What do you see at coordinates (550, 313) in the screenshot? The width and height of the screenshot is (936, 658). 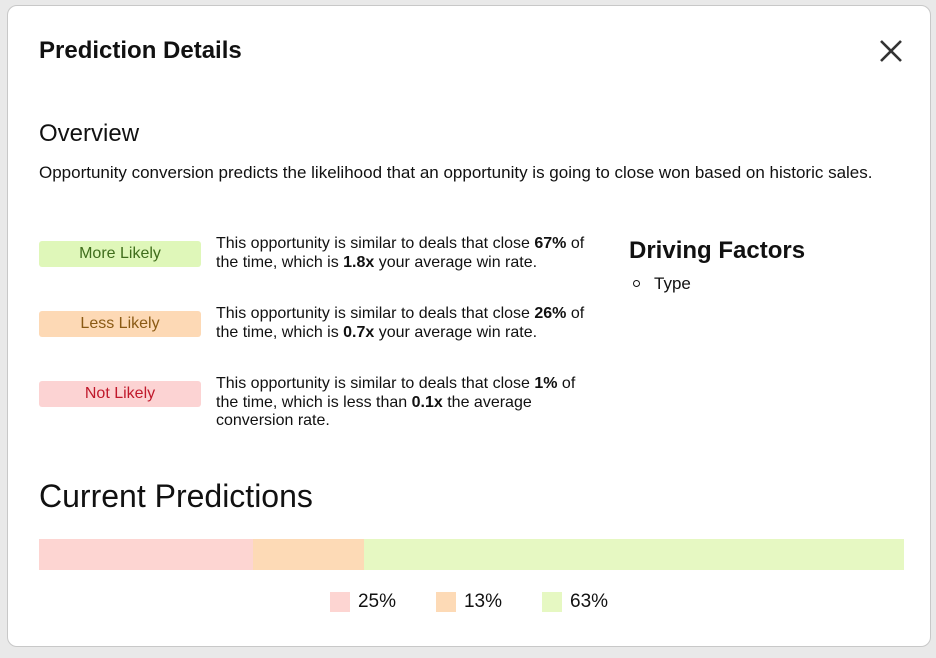 I see `emphasis: 26%` at bounding box center [550, 313].